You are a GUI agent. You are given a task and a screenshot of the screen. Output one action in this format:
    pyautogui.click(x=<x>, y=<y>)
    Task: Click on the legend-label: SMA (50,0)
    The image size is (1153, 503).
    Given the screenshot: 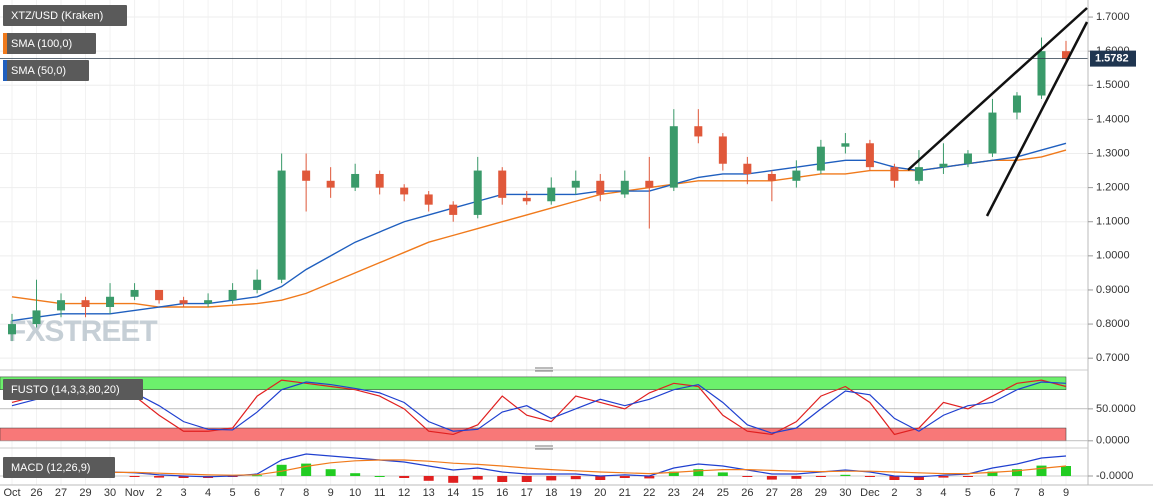 What is the action you would take?
    pyautogui.click(x=38, y=71)
    